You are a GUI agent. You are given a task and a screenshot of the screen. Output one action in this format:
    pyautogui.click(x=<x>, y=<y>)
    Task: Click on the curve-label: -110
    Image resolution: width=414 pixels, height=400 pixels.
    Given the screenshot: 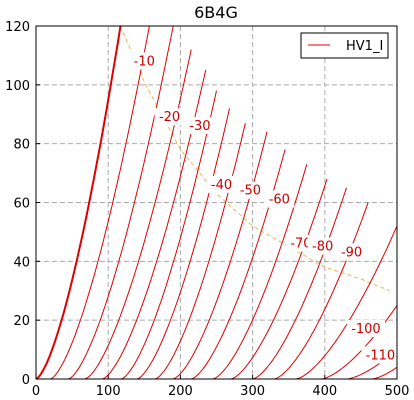 What is the action you would take?
    pyautogui.click(x=381, y=355)
    